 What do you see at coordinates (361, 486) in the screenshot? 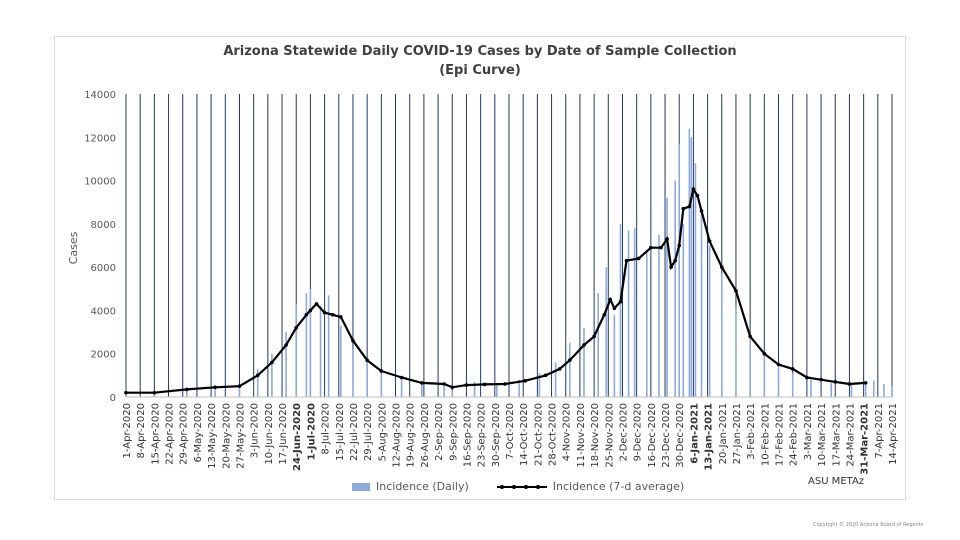
I see `legend-swatch-bar` at bounding box center [361, 486].